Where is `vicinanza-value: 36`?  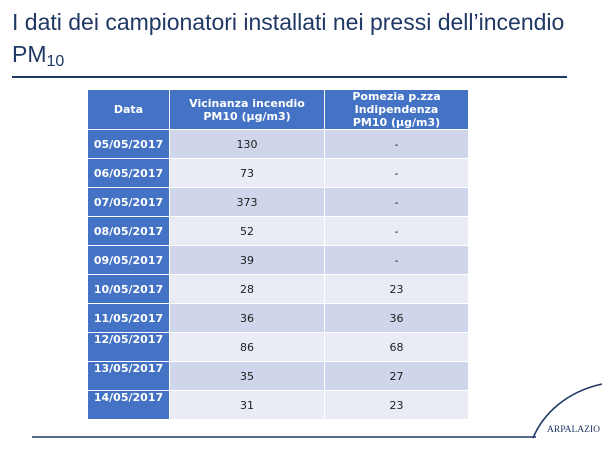
vicinanza-value: 36 is located at coordinates (247, 318).